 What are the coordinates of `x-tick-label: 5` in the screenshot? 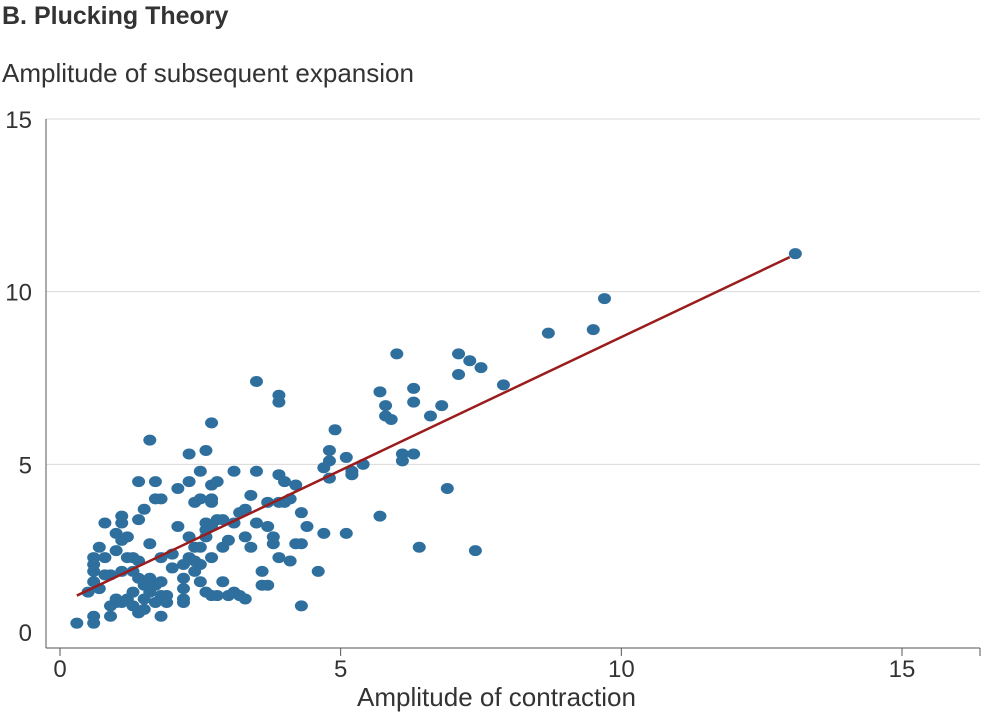 It's located at (340, 669).